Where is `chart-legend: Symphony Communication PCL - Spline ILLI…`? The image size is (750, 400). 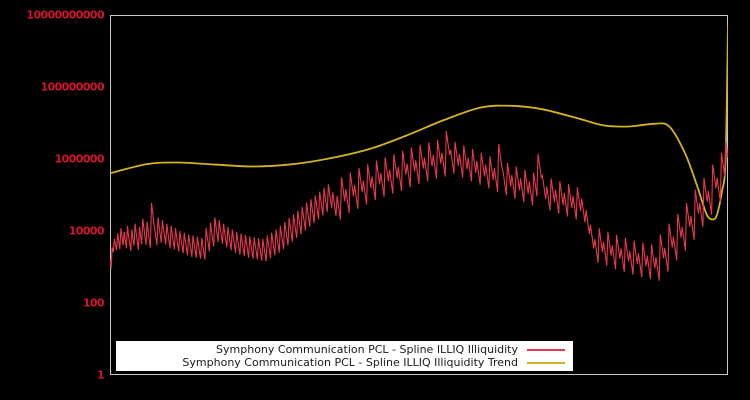 chart-legend: Symphony Communication PCL - Spline ILLI… is located at coordinates (344, 356).